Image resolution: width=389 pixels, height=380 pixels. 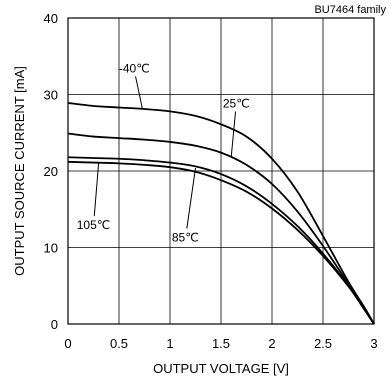 What do you see at coordinates (236, 104) in the screenshot?
I see `annotation-label-25: 25℃` at bounding box center [236, 104].